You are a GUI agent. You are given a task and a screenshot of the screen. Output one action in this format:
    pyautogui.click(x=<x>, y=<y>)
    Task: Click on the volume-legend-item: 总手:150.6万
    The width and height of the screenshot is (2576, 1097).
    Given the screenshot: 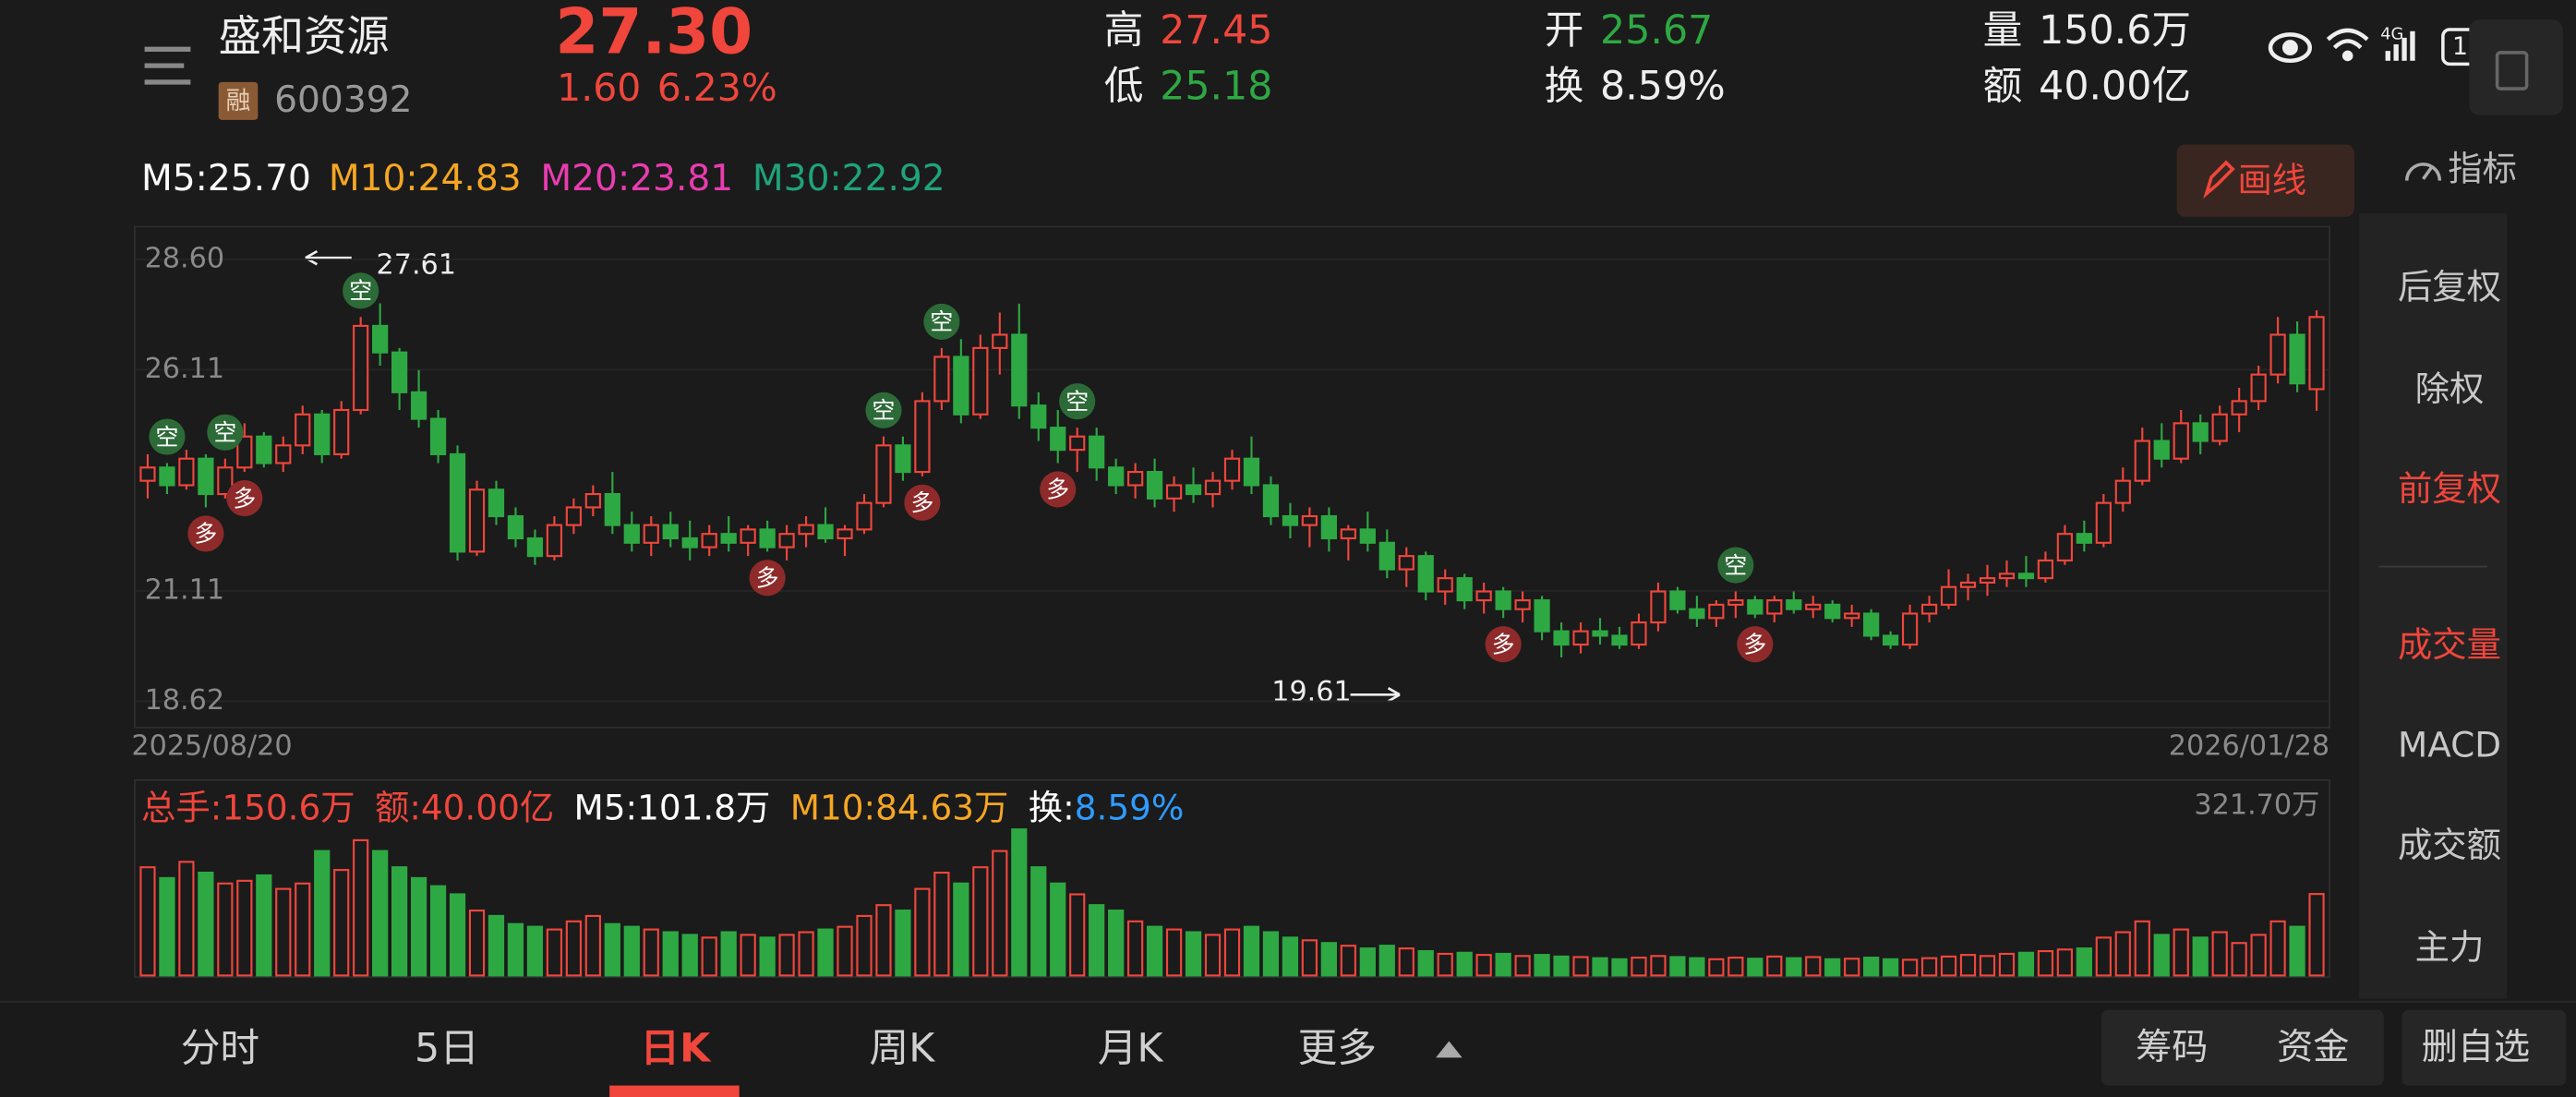 What is the action you would take?
    pyautogui.click(x=248, y=807)
    